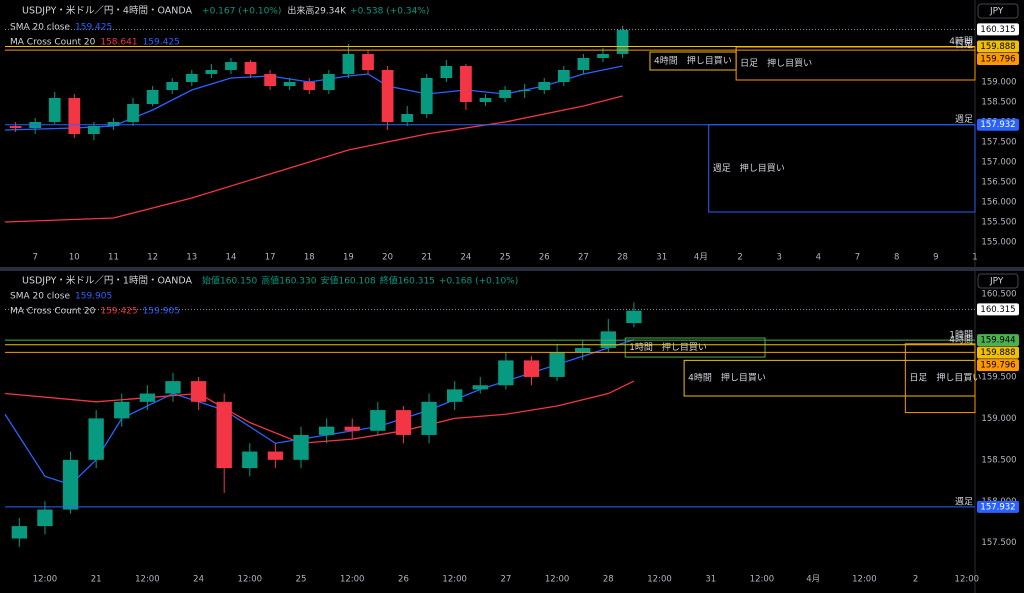  Describe the element at coordinates (998, 183) in the screenshot. I see `y-tick-label: 156.500` at that location.